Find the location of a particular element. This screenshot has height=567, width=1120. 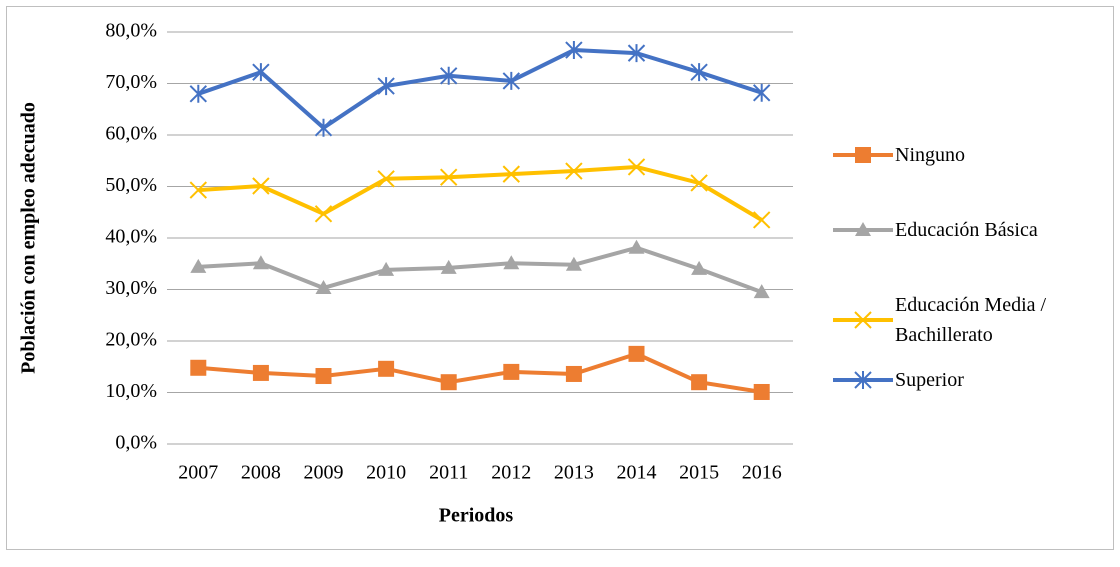

legend-label: Ninguno is located at coordinates (930, 155).